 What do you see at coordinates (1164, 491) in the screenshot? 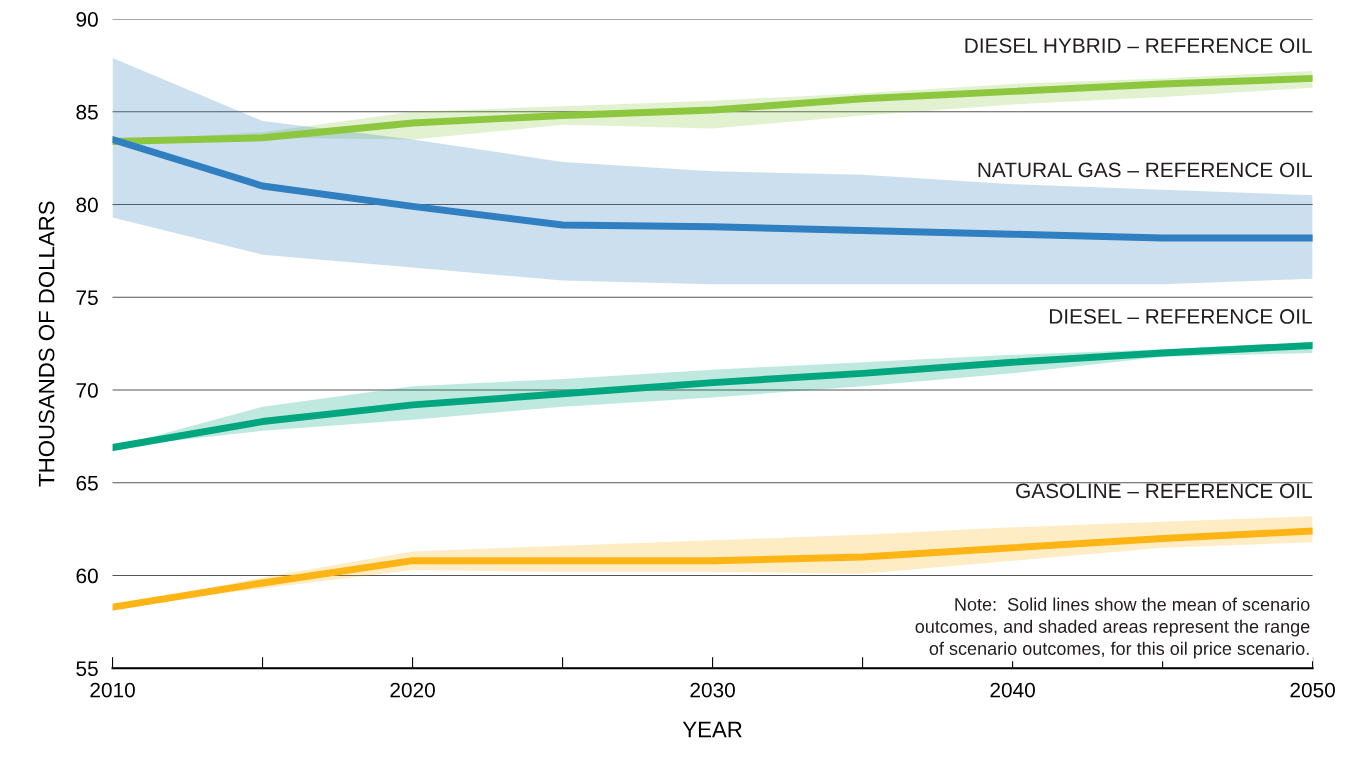
I see `series-label: GASOLINE – REFERENCE OIL` at bounding box center [1164, 491].